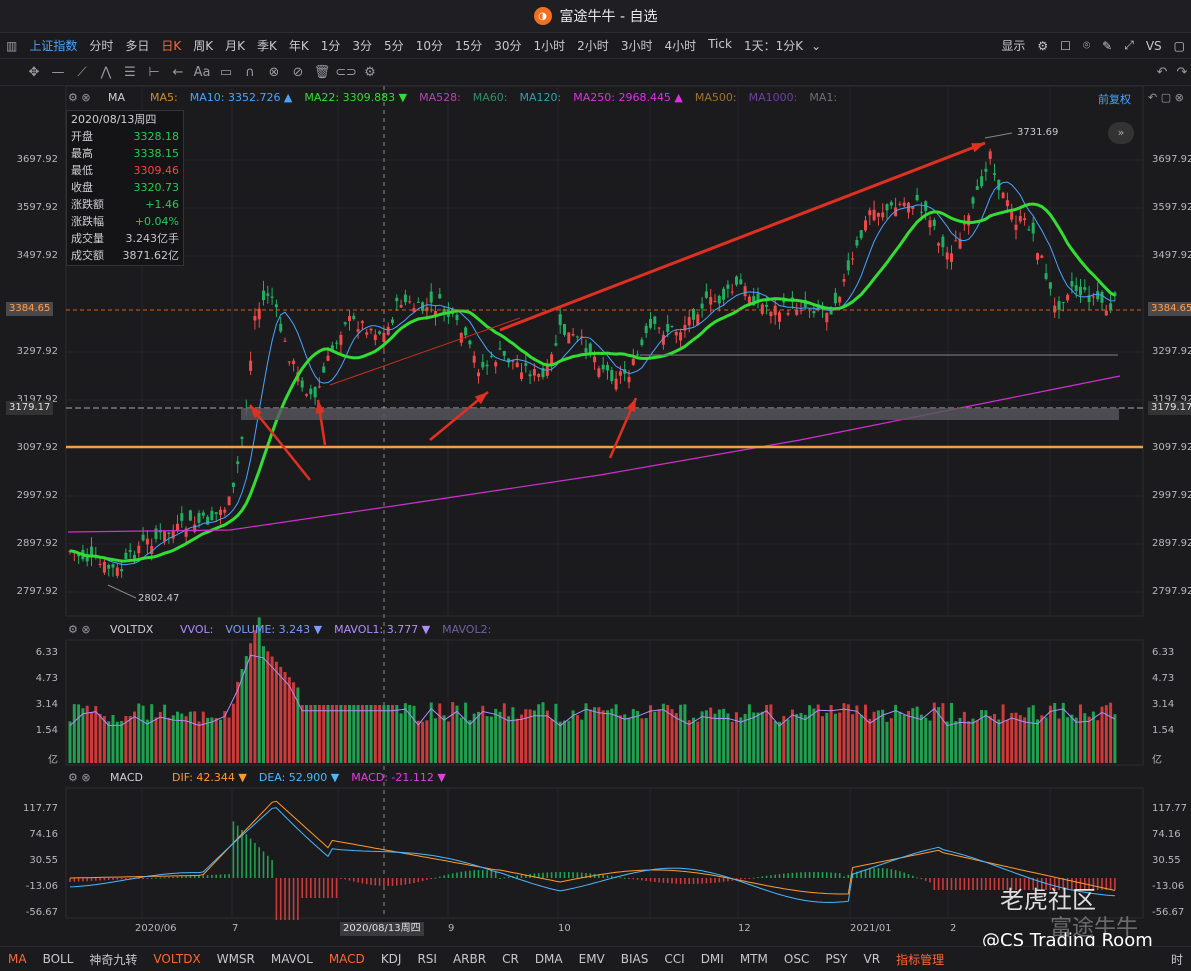 The image size is (1191, 971). I want to click on indicator-tab-2: 神奇九转, so click(113, 959).